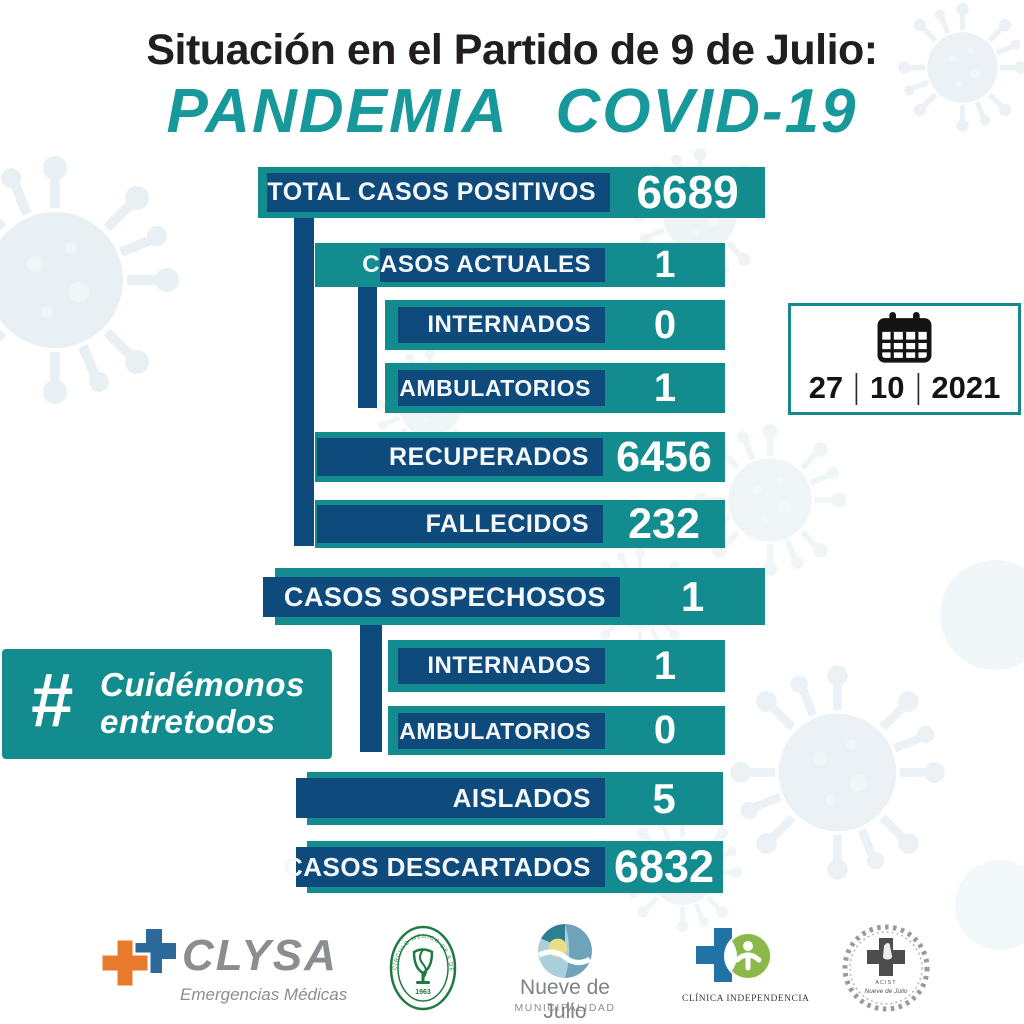  Describe the element at coordinates (826, 387) in the screenshot. I see `date-day: 27` at that location.